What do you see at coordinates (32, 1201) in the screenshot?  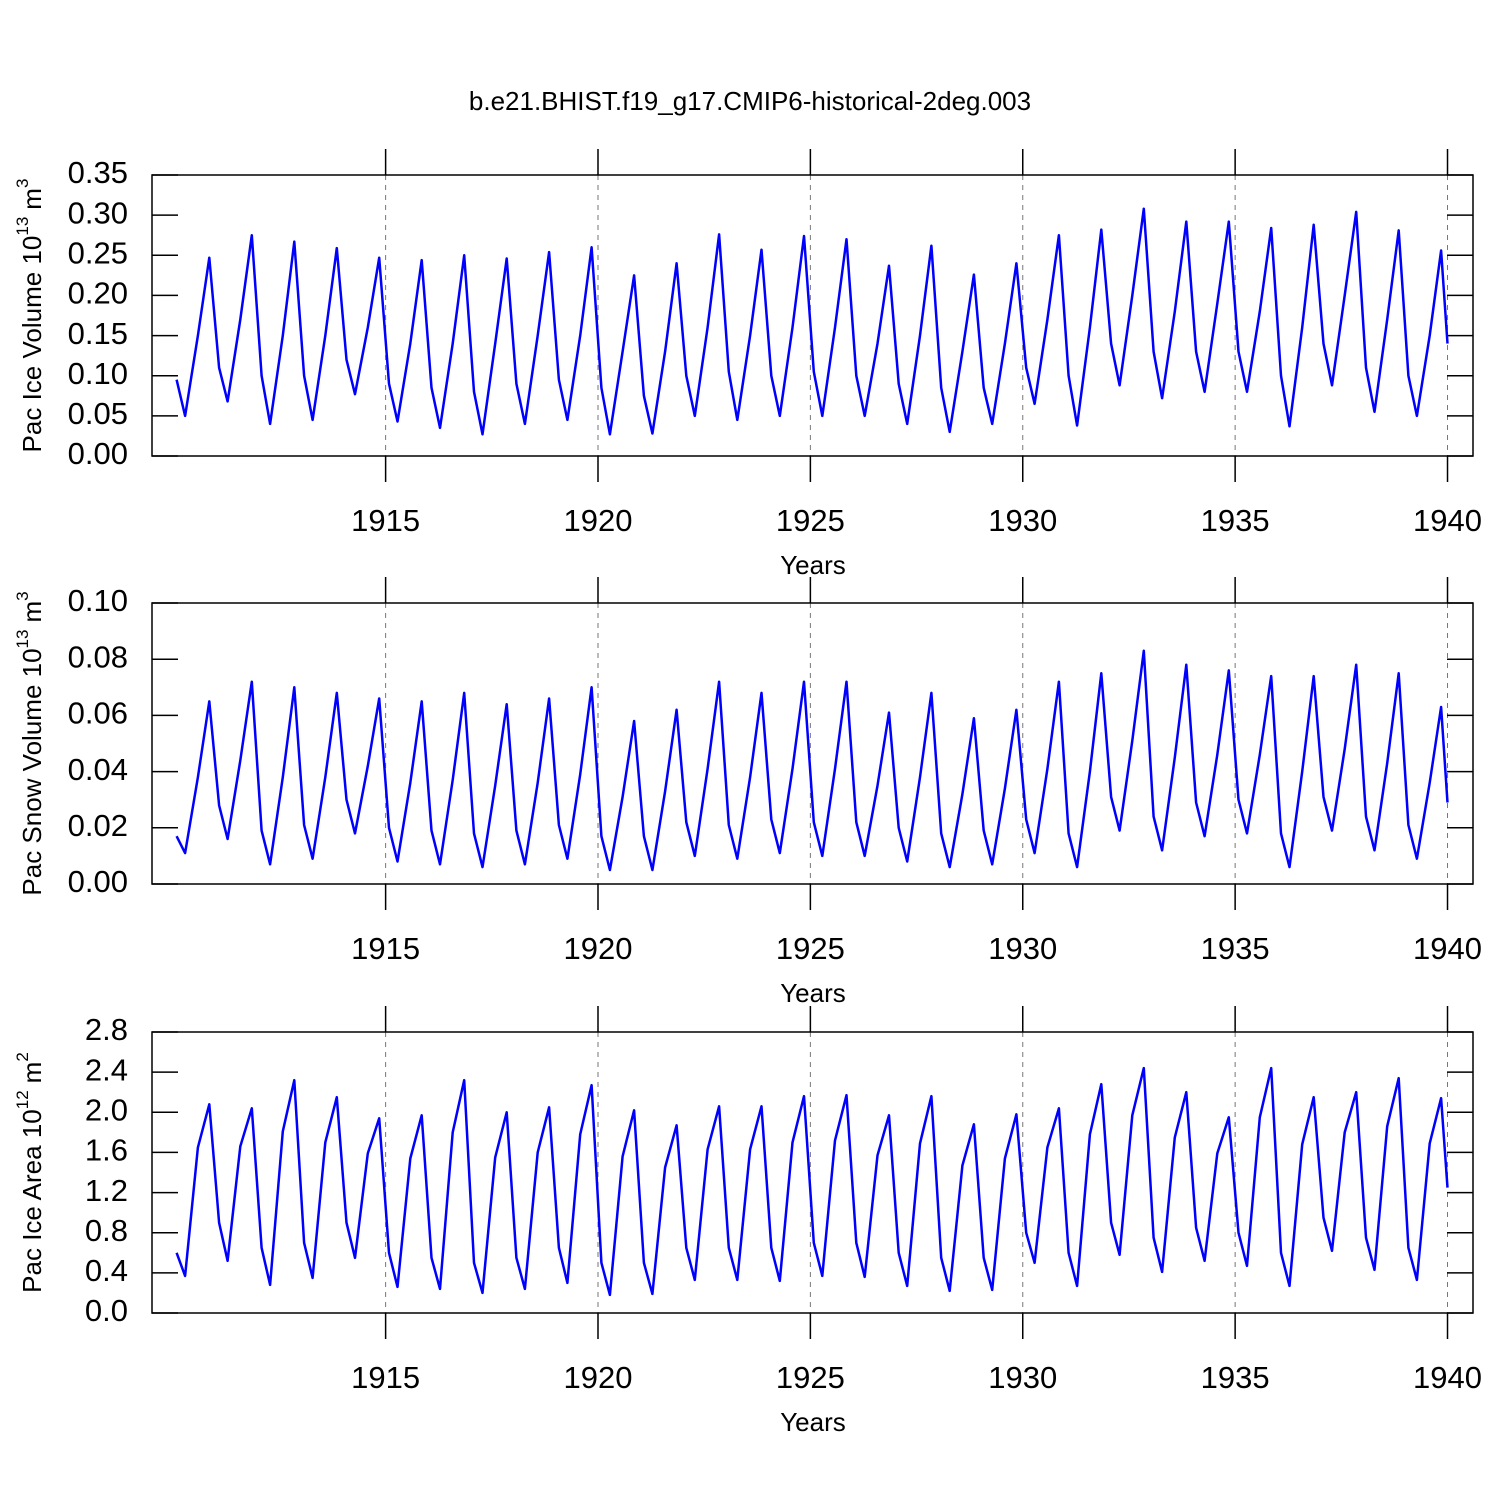 I see `y-axis-label-part: Pac Ice Area 10` at bounding box center [32, 1201].